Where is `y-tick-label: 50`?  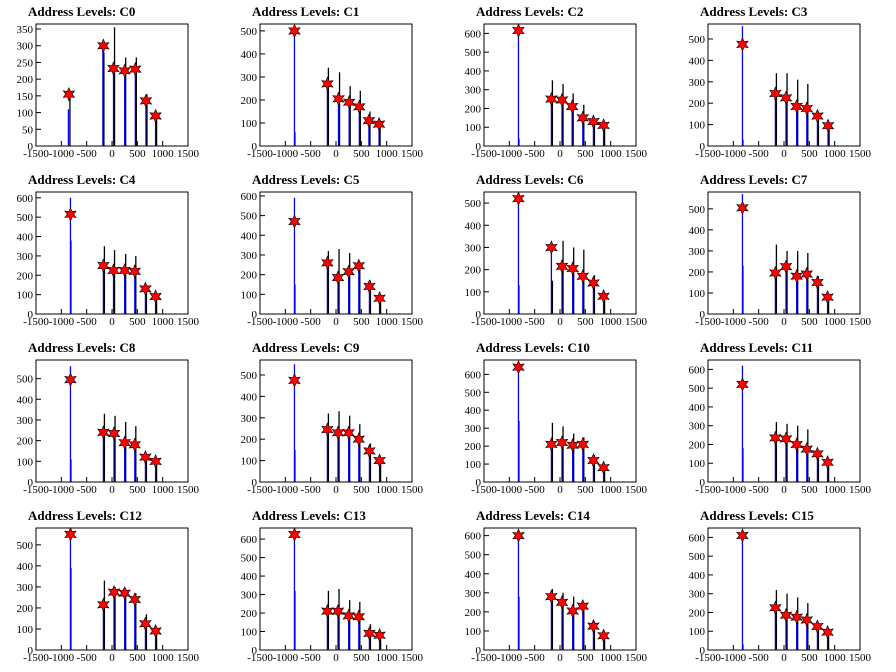
y-tick-label: 50 is located at coordinates (28, 130).